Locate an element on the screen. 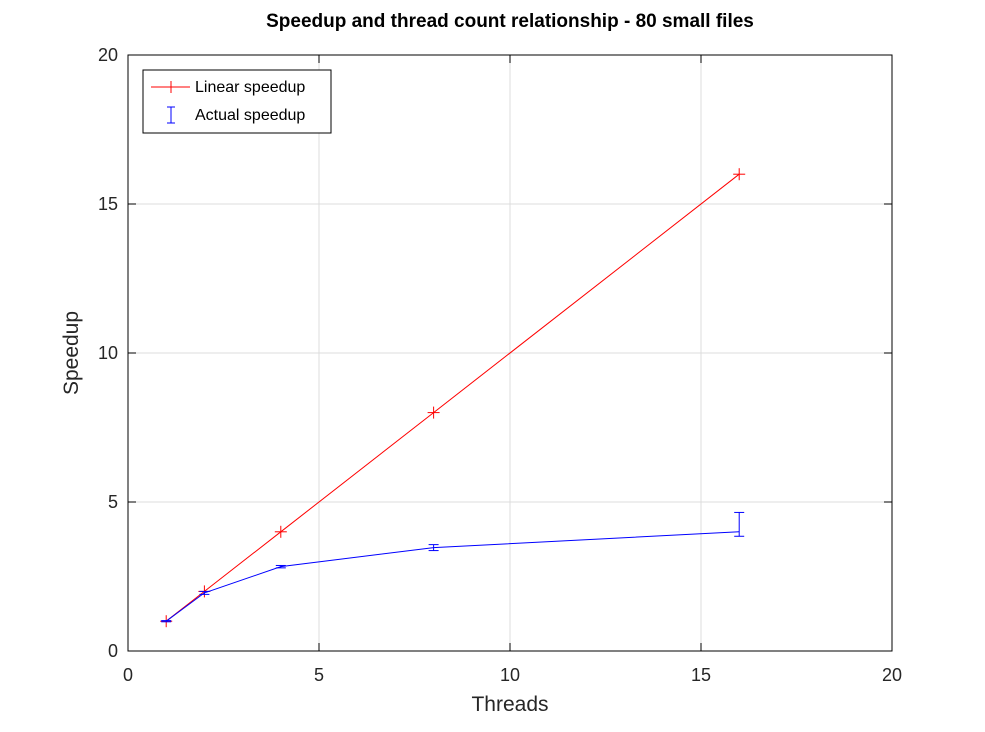 The height and width of the screenshot is (732, 985). y-tick-label: 10 is located at coordinates (108, 353).